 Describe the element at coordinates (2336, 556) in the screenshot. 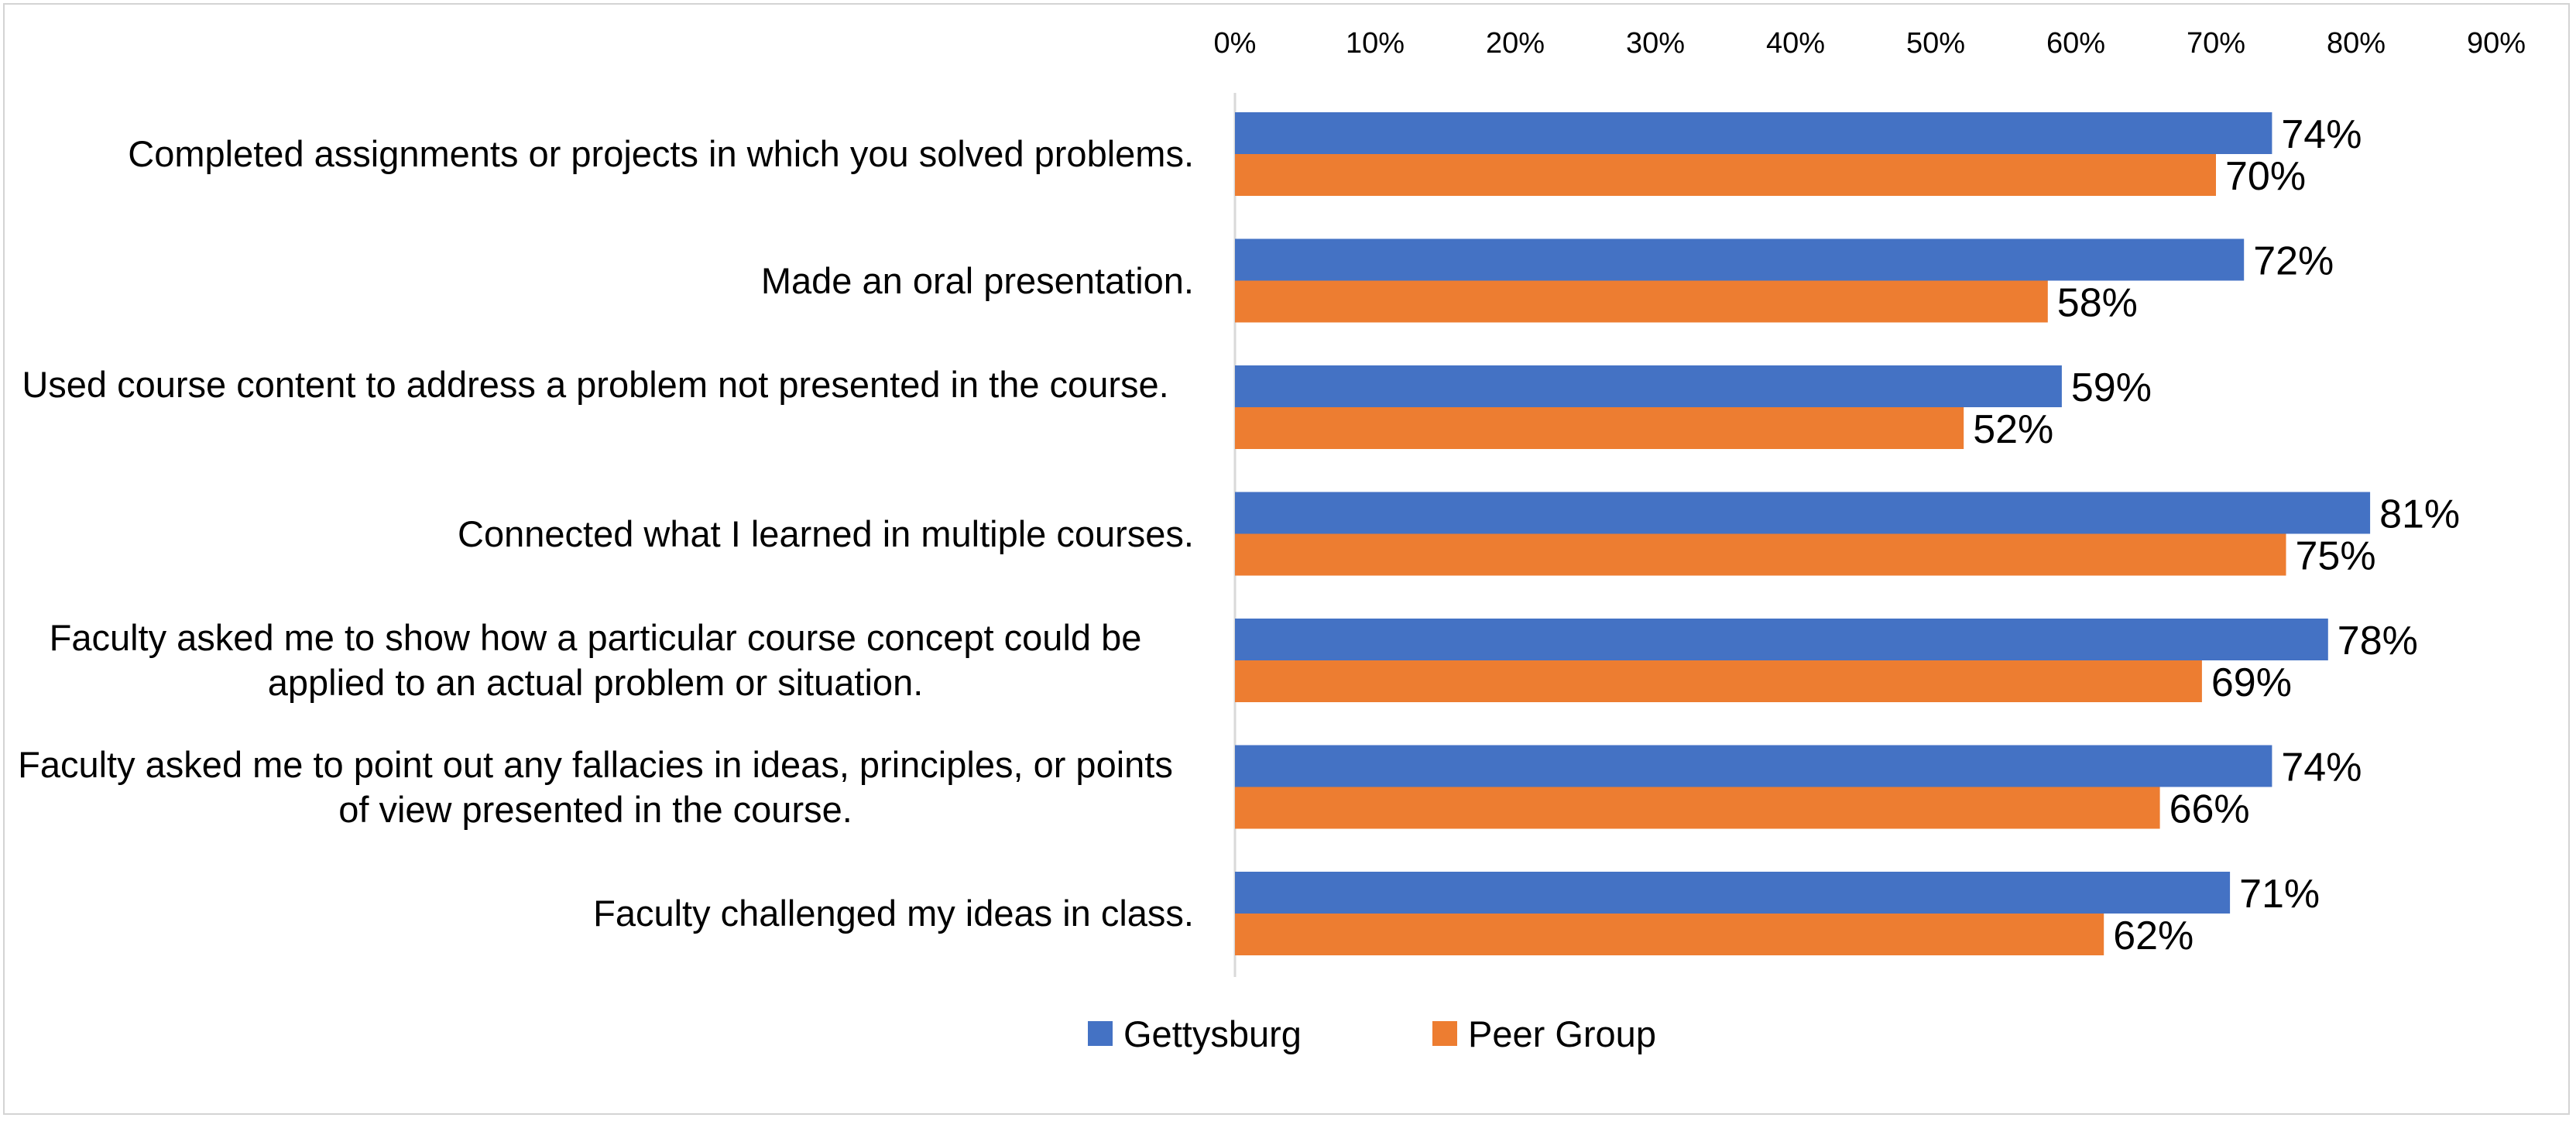

I see `data-label: 75%` at that location.